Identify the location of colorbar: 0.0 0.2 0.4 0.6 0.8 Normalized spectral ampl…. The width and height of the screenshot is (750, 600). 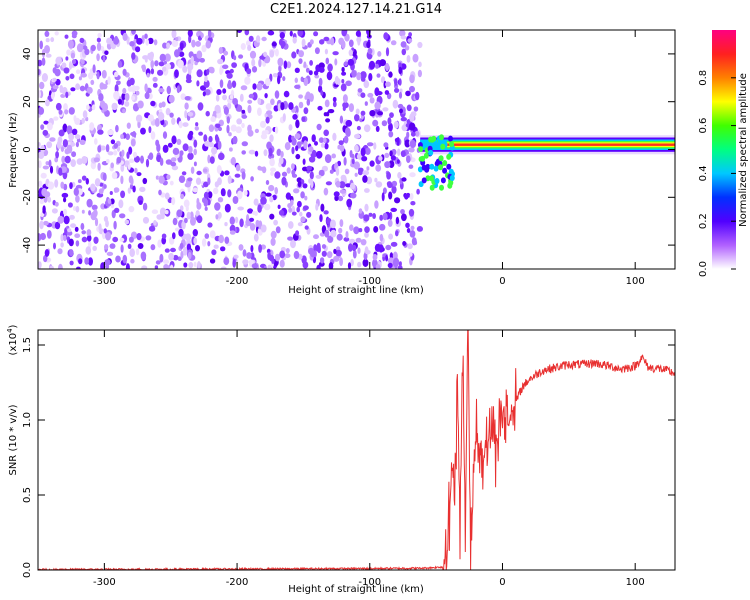
(723, 153).